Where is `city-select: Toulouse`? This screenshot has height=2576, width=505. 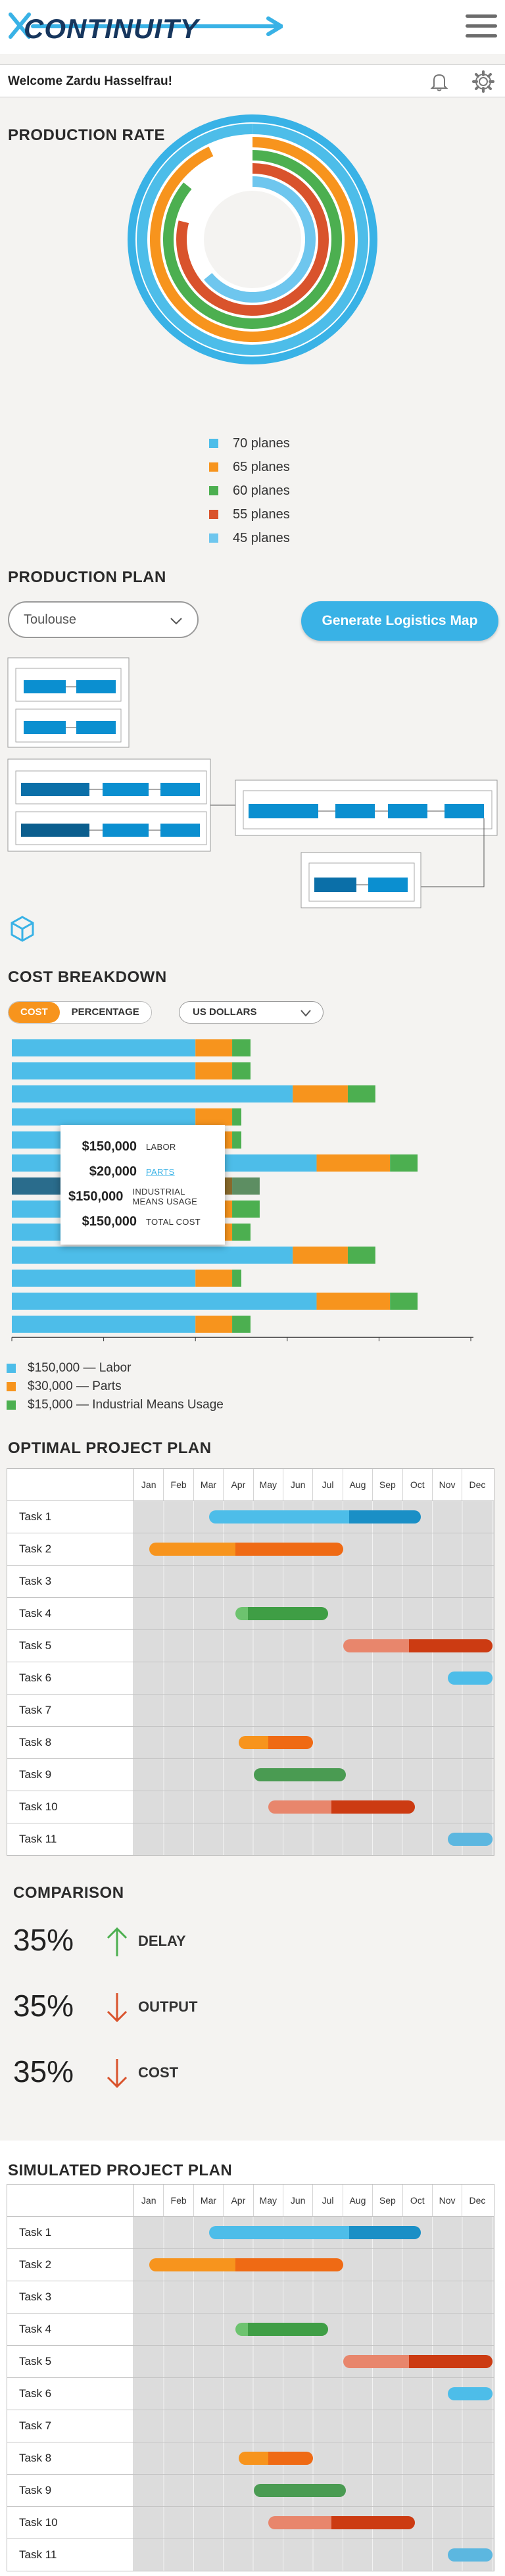 city-select: Toulouse is located at coordinates (103, 619).